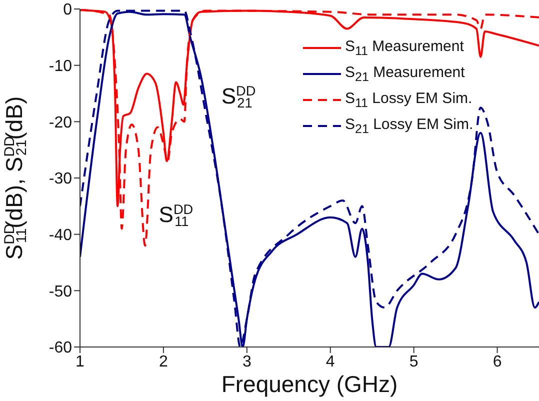 The height and width of the screenshot is (401, 539). What do you see at coordinates (409, 126) in the screenshot?
I see `legend-label: S$_{21}$ Lossy EM Sim.` at bounding box center [409, 126].